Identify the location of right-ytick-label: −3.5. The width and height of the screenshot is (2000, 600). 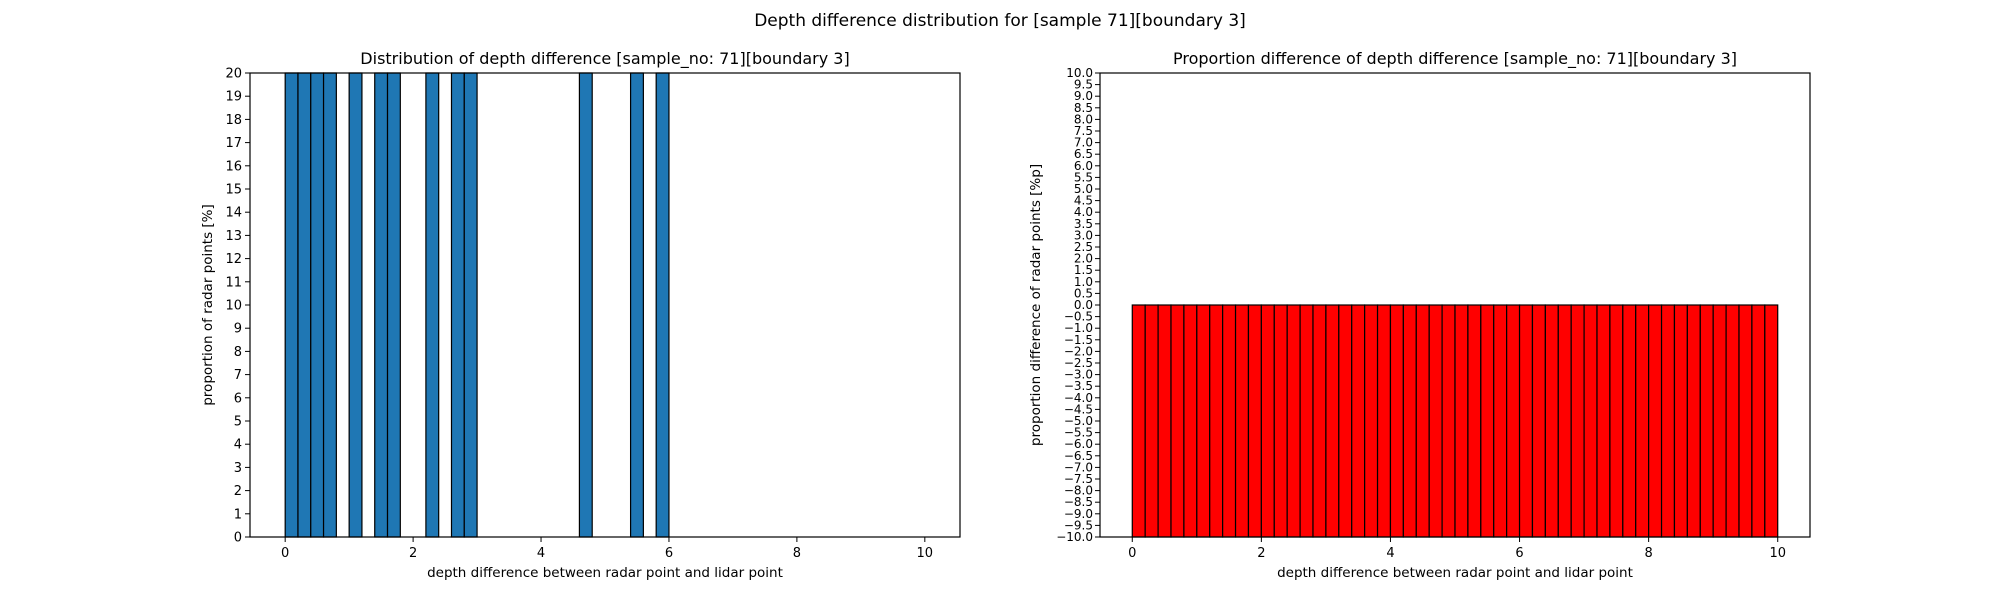
(1078, 386).